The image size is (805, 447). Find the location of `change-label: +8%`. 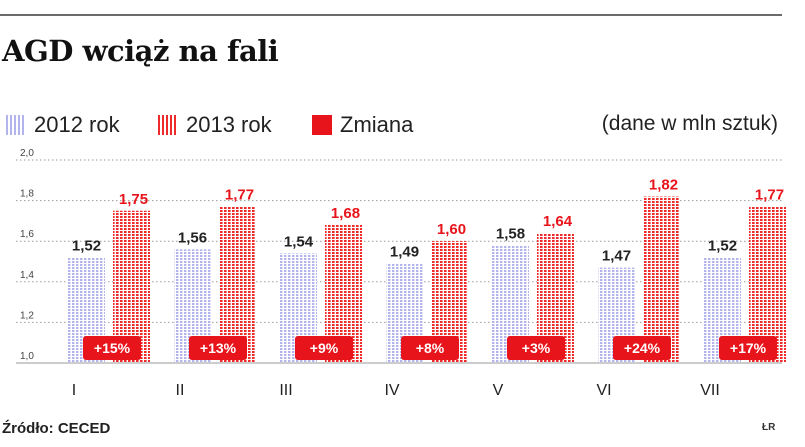

change-label: +8% is located at coordinates (430, 348).